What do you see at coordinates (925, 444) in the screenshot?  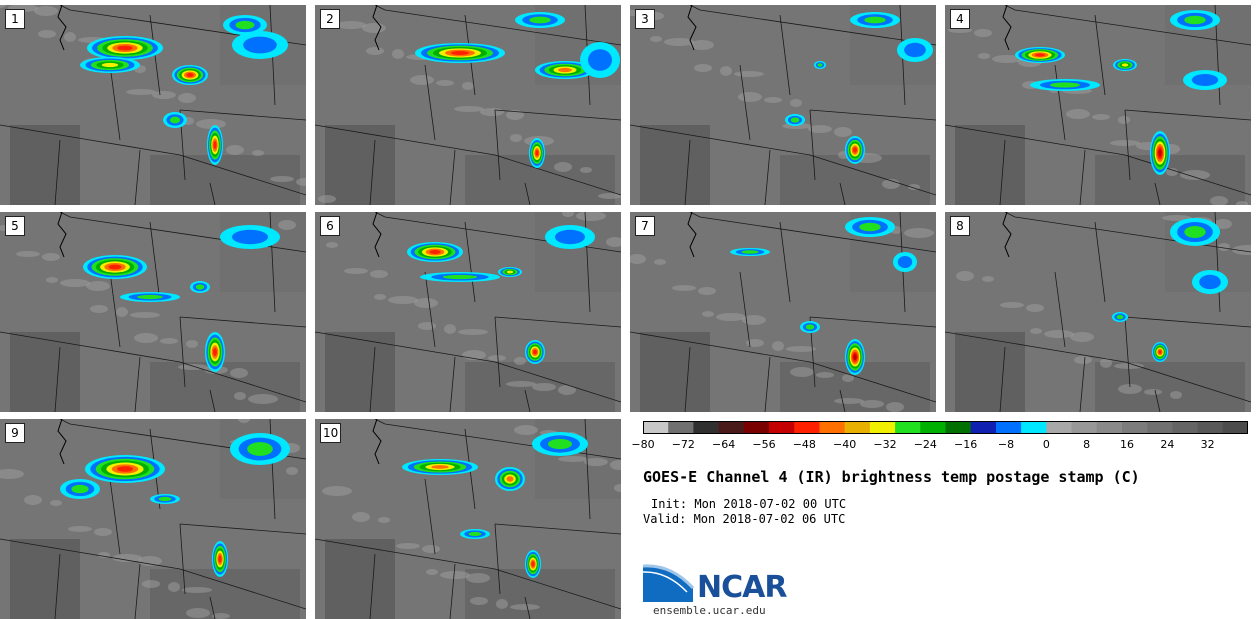 I see `colorbar-tick-label: −24` at bounding box center [925, 444].